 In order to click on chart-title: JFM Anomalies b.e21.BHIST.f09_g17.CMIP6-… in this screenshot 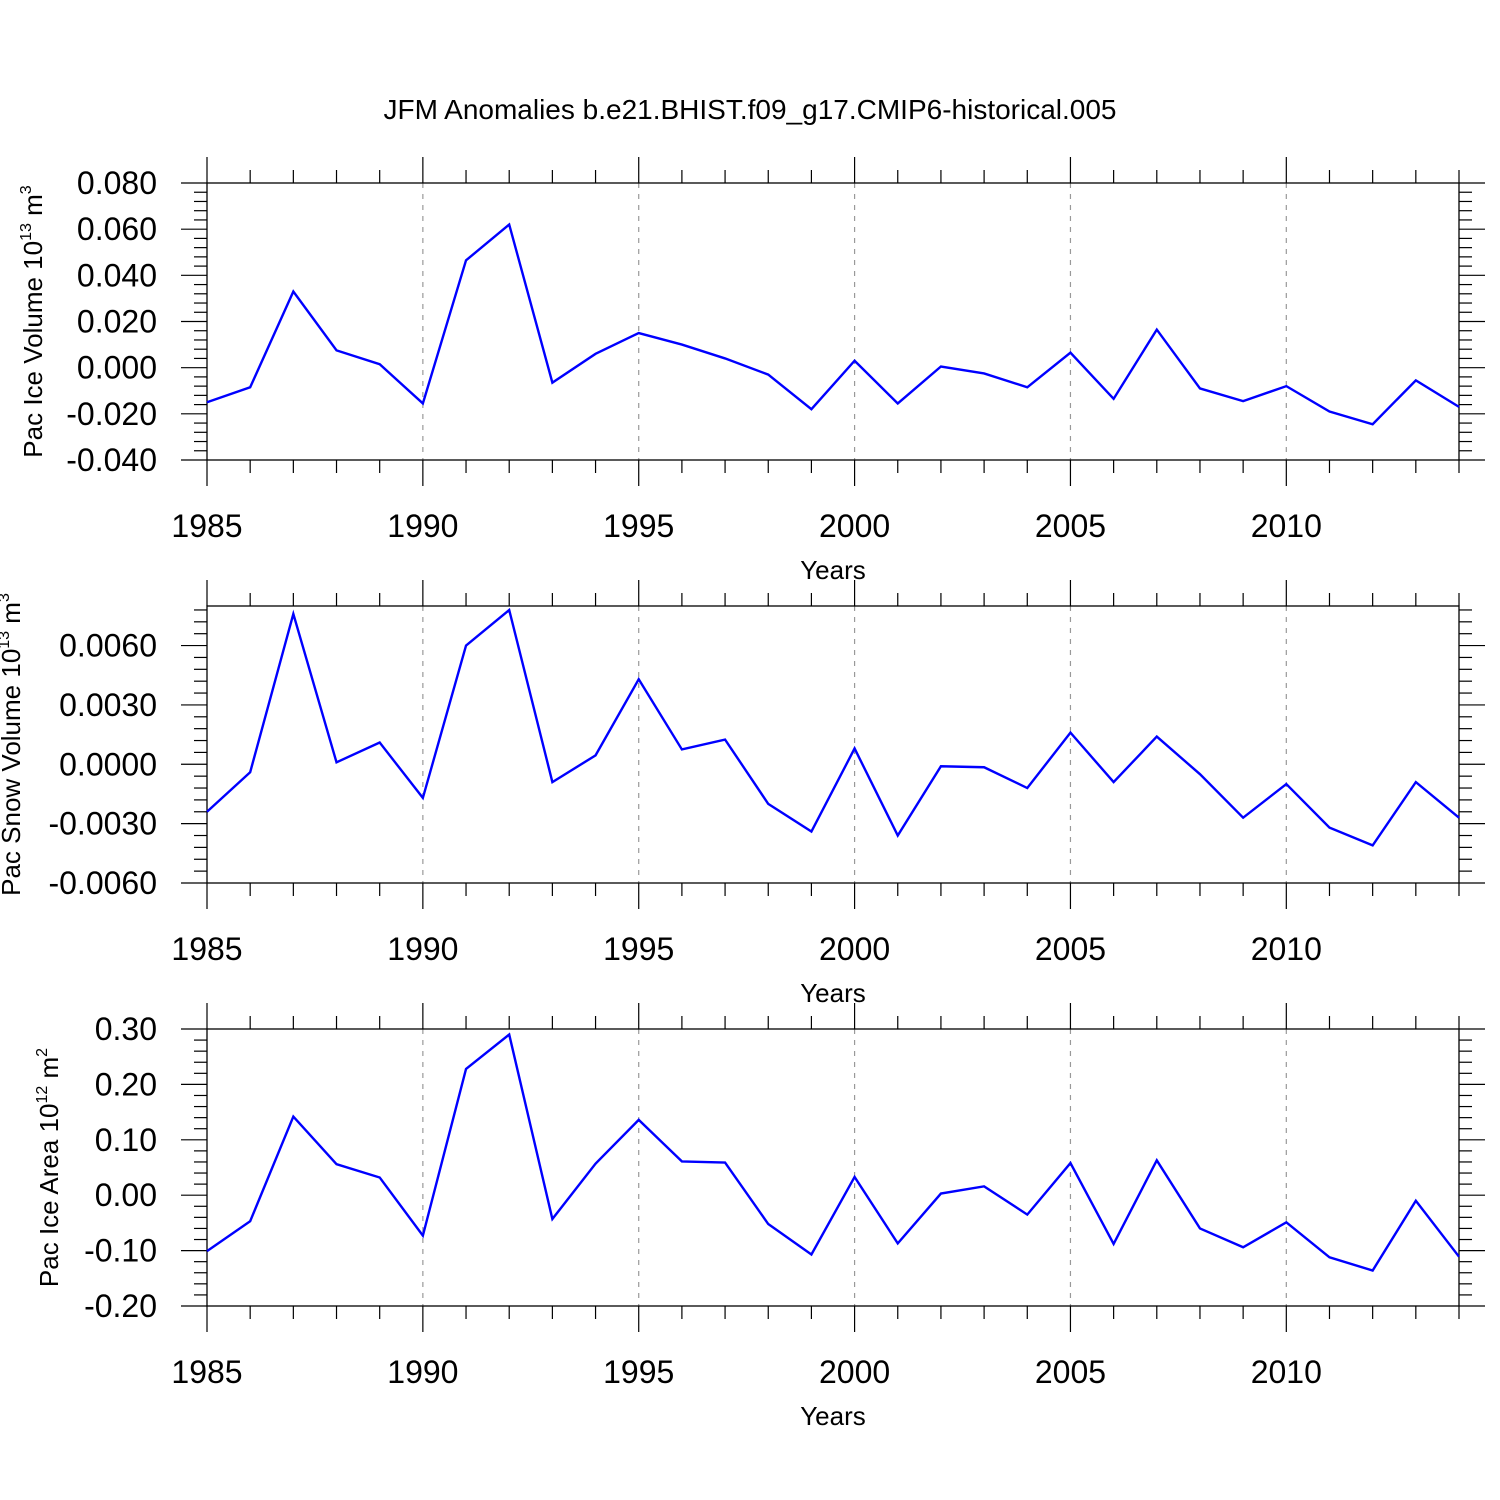, I will do `click(749, 109)`.